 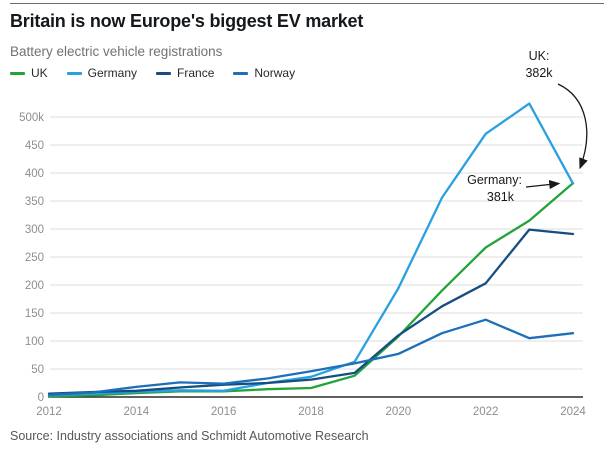 I want to click on annotation-arrow-germany, so click(x=543, y=185).